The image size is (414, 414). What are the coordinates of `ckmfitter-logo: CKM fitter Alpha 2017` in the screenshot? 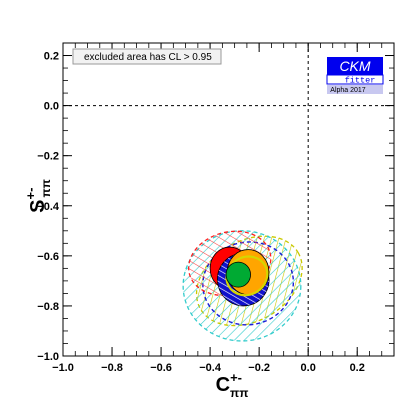 It's located at (355, 75).